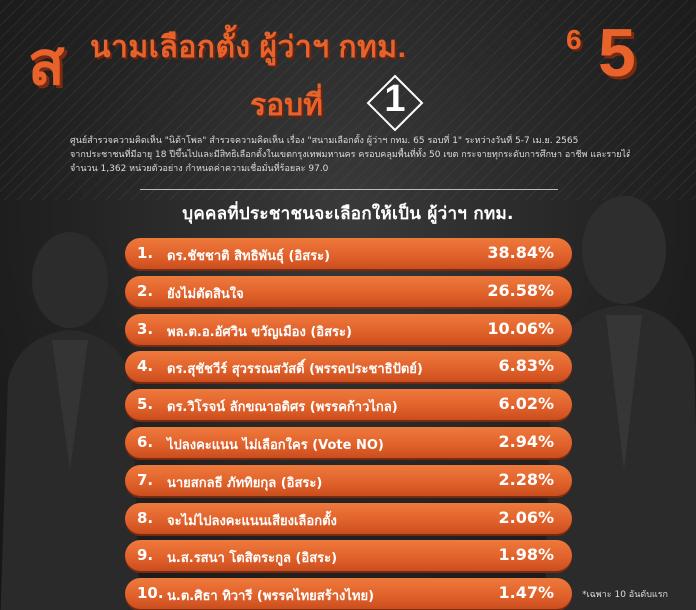  What do you see at coordinates (150, 593) in the screenshot?
I see `rank: 10.` at bounding box center [150, 593].